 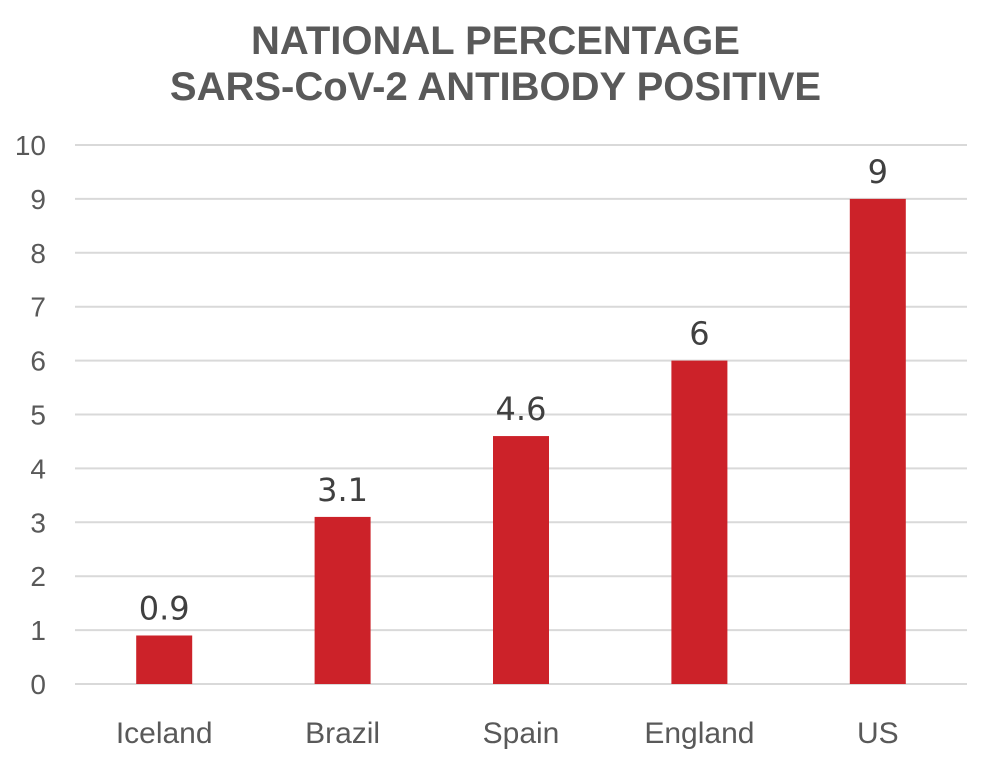 What do you see at coordinates (521, 560) in the screenshot?
I see `bar-spain` at bounding box center [521, 560].